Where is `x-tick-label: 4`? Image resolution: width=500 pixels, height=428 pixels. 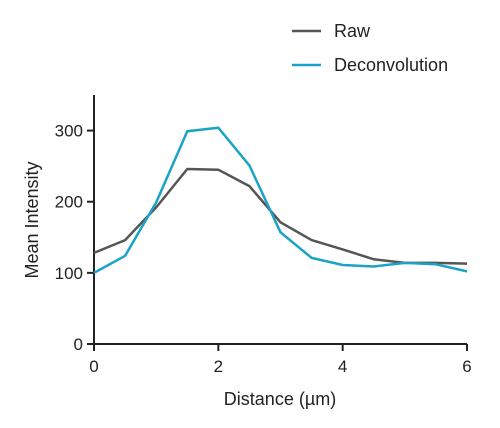
x-tick-label: 4 is located at coordinates (342, 366).